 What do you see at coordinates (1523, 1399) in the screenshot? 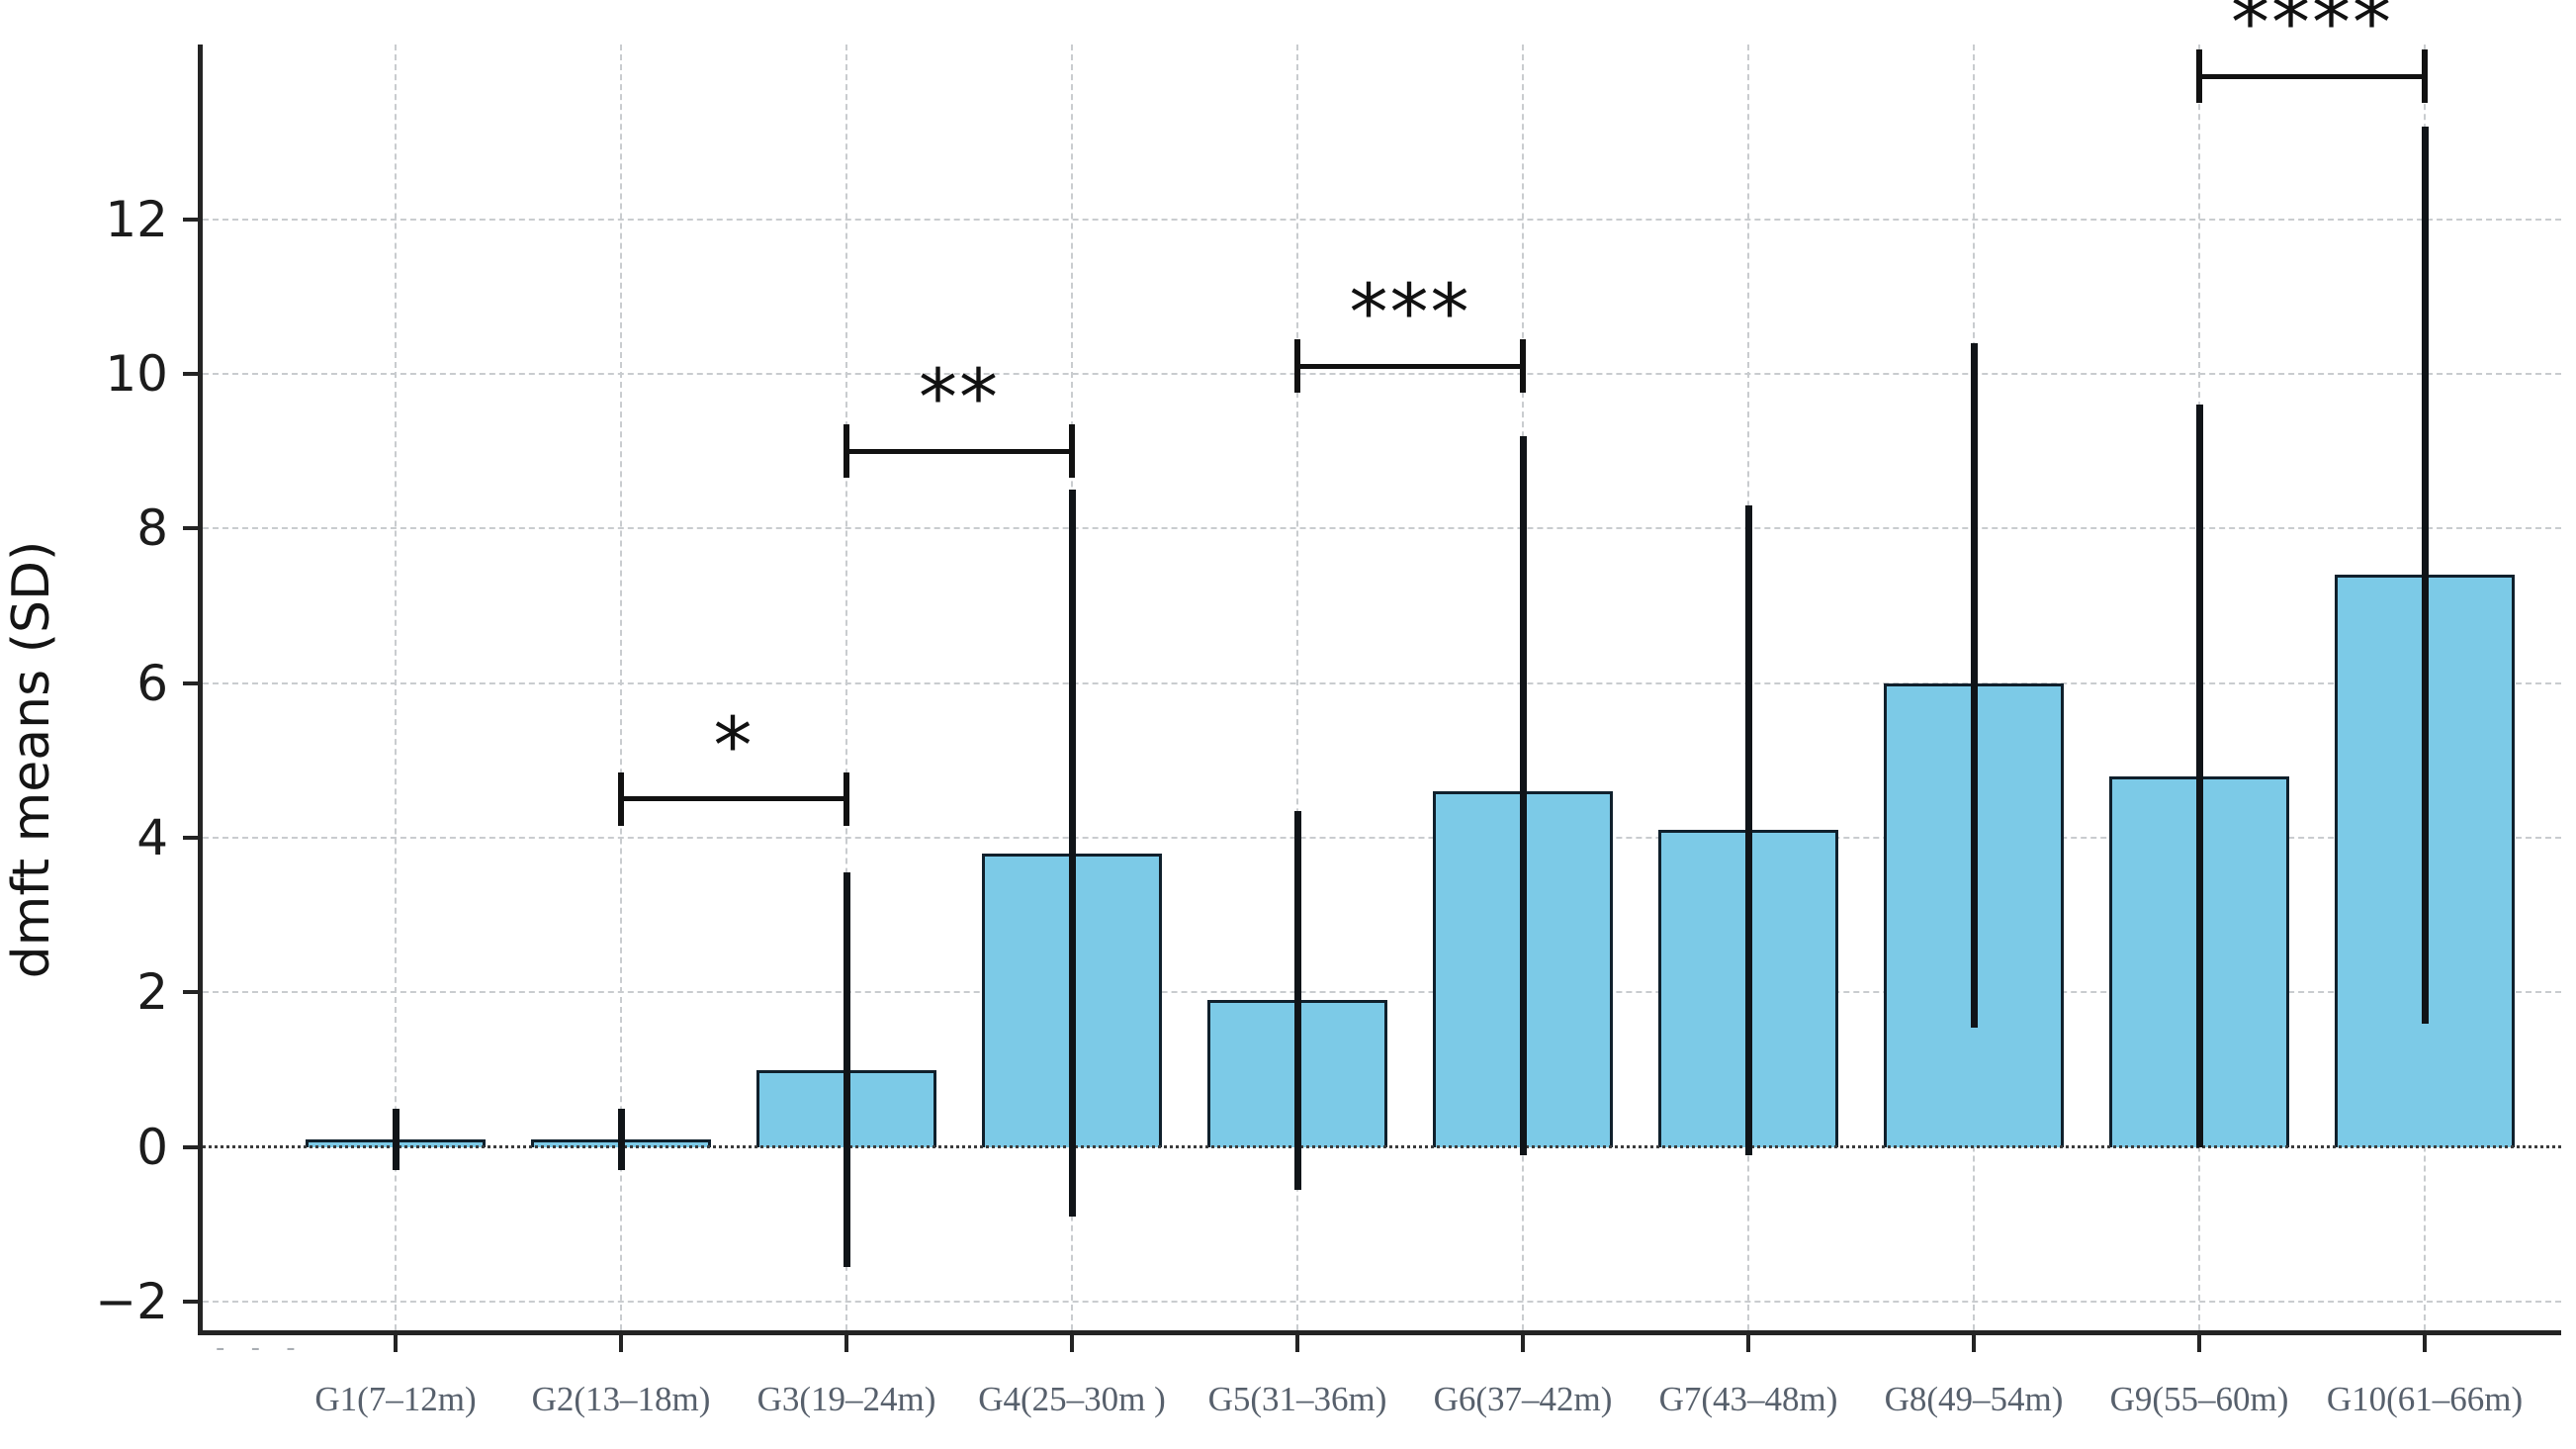
I see `x-tick-label: G6(37–42m)` at bounding box center [1523, 1399].